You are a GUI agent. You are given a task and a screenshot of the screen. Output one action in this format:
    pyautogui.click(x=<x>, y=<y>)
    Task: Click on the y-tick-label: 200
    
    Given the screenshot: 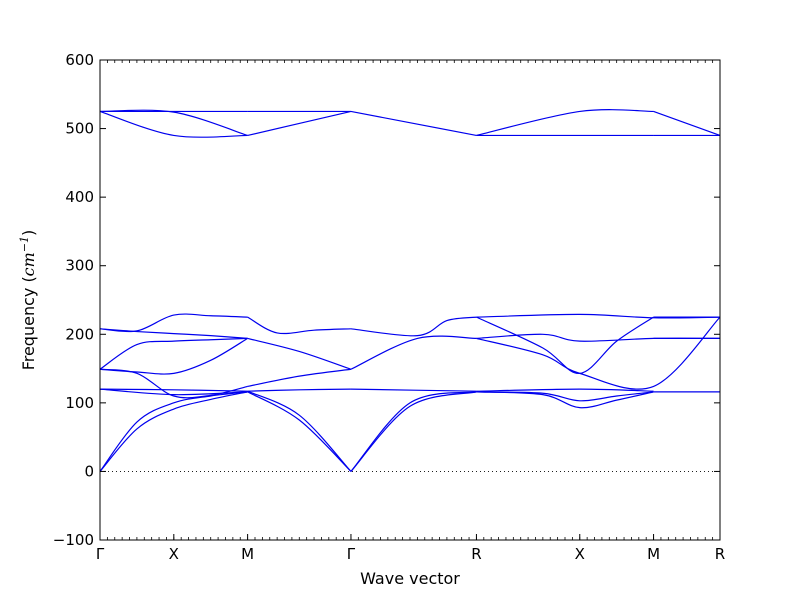 What is the action you would take?
    pyautogui.click(x=79, y=334)
    